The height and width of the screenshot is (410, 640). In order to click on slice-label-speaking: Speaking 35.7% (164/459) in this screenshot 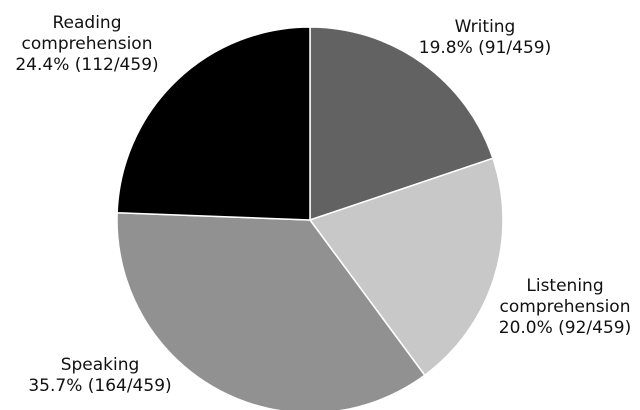, I will do `click(99, 375)`.